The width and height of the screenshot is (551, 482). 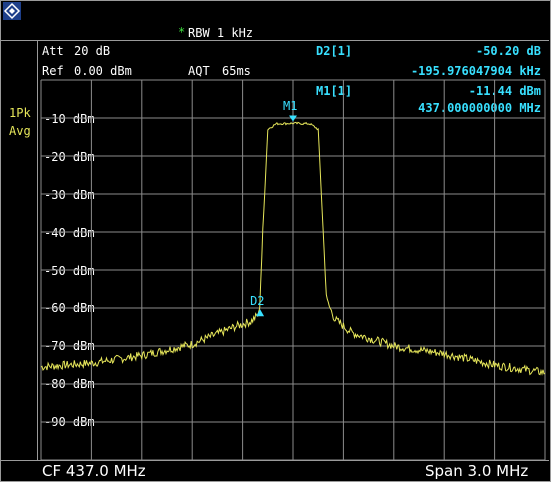 I want to click on y-tick-label: -40 dBm, so click(x=69, y=233).